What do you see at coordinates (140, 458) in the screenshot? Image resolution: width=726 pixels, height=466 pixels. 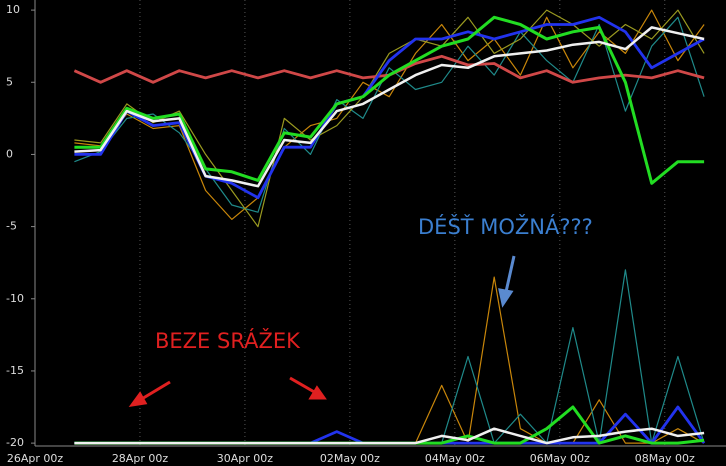 I see `x-tick-label: 28Apr 00z` at bounding box center [140, 458].